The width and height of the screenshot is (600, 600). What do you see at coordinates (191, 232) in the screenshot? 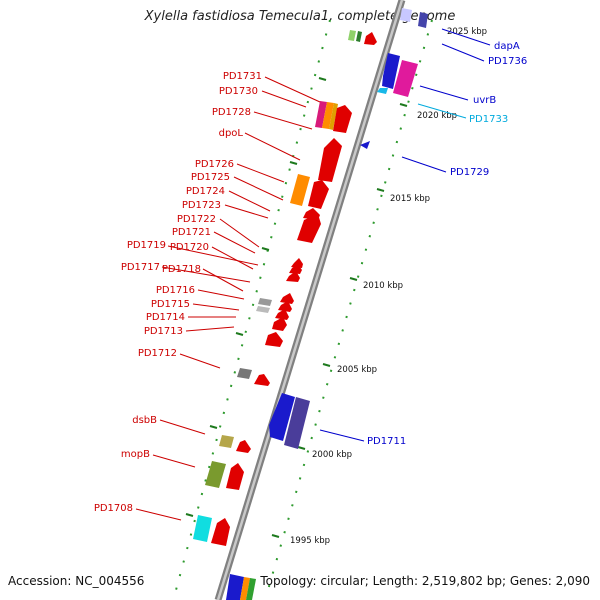
I see `gene-label-pd1721: PD1721` at bounding box center [191, 232].